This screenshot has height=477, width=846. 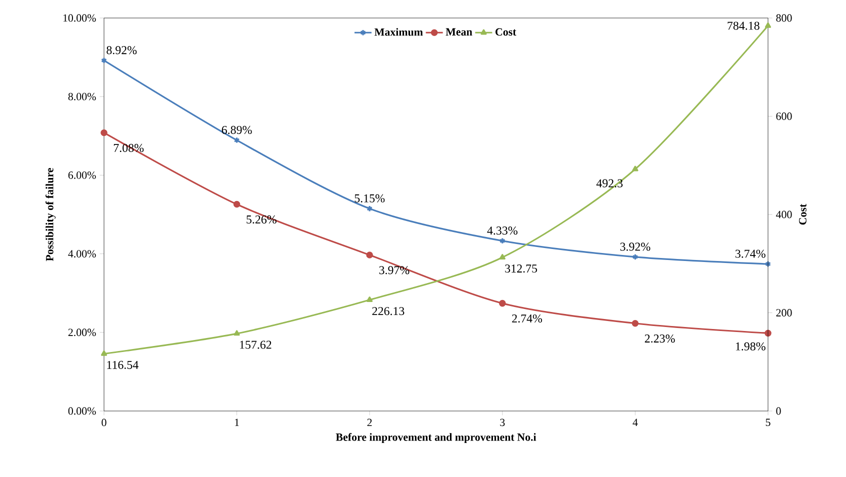 I want to click on x-tick-label: 5, so click(x=768, y=422).